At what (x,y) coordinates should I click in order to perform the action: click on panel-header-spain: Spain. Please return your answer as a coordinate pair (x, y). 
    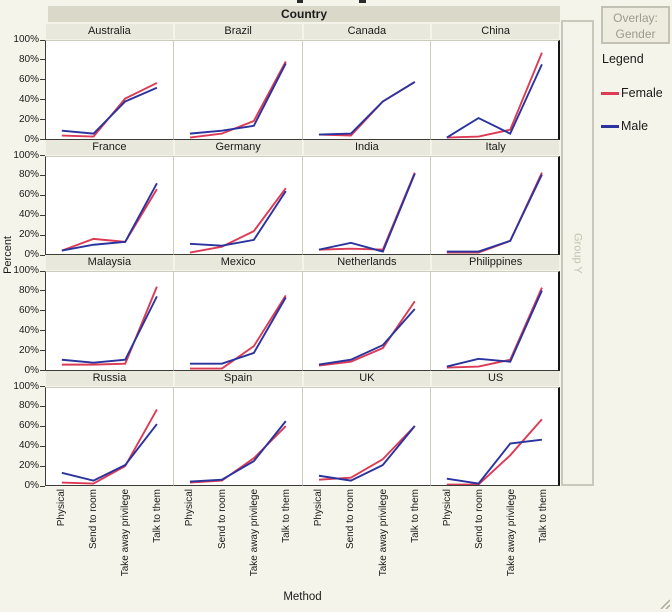
    Looking at the image, I should click on (238, 378).